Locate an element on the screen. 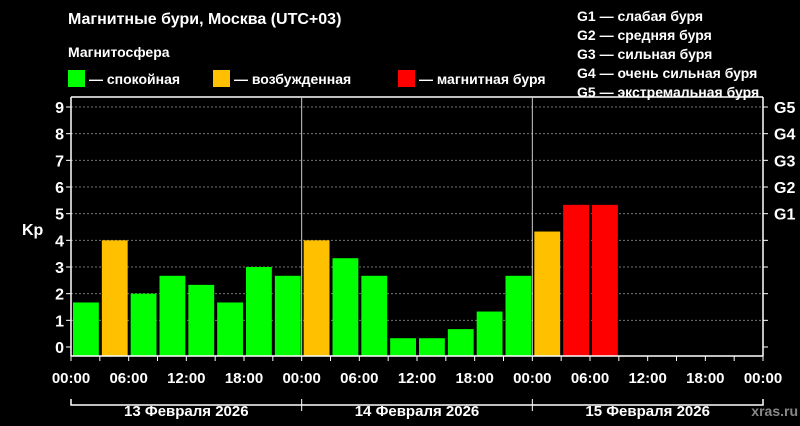 The width and height of the screenshot is (800, 426). g-scale-item: G5 — экстремальная буря is located at coordinates (668, 92).